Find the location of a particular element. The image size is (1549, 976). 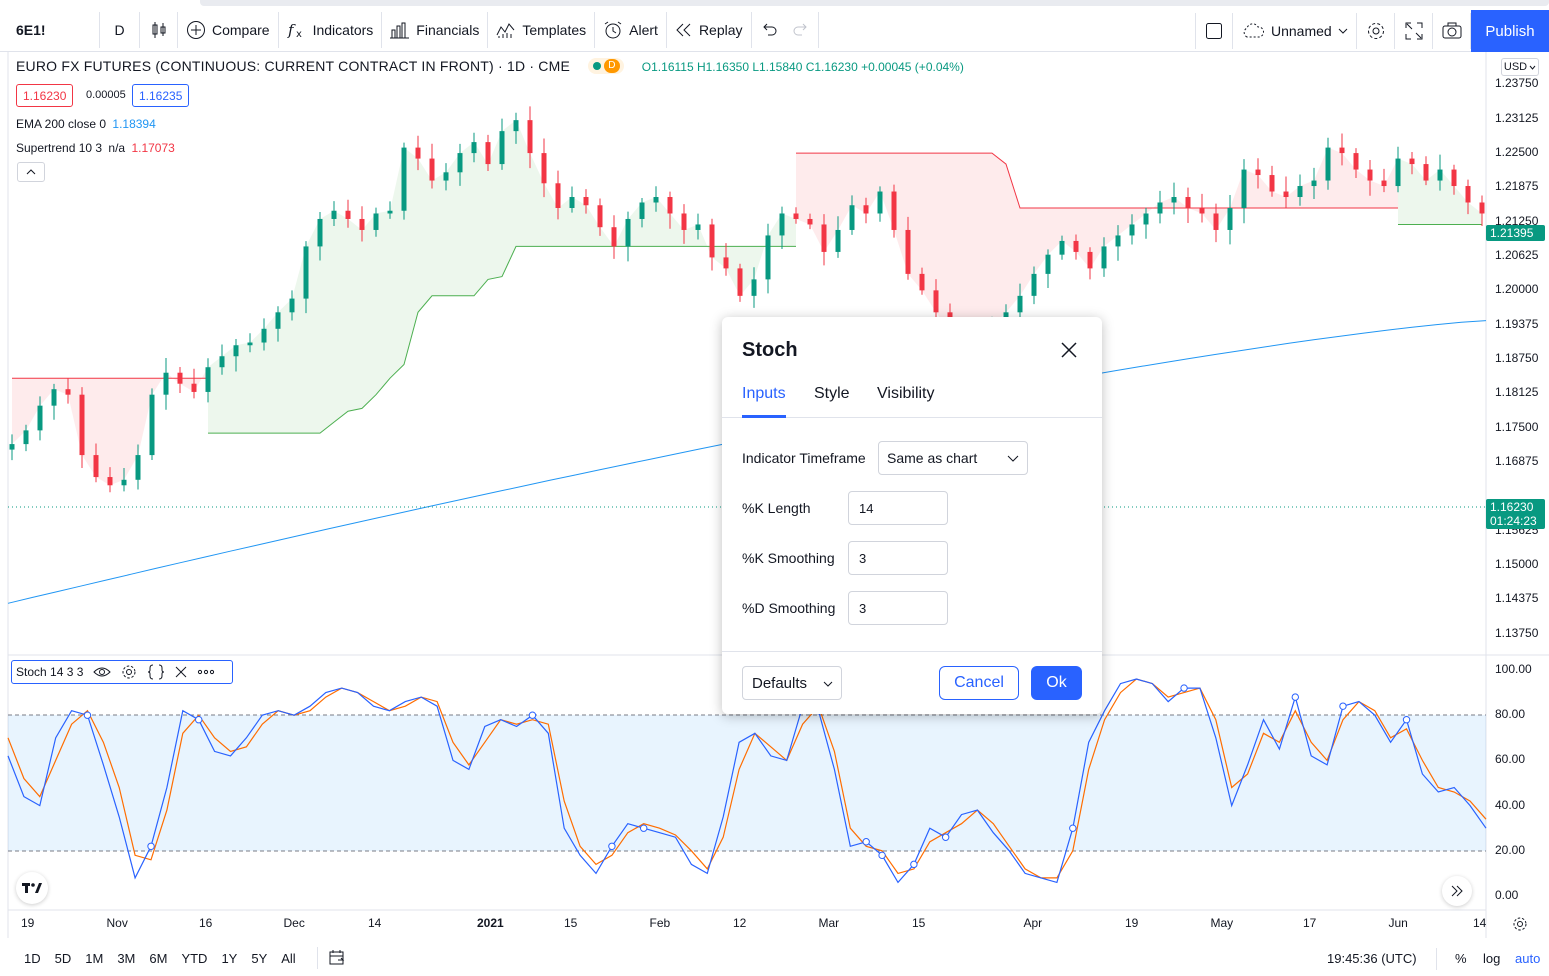

time-axis-label: Feb is located at coordinates (660, 923).